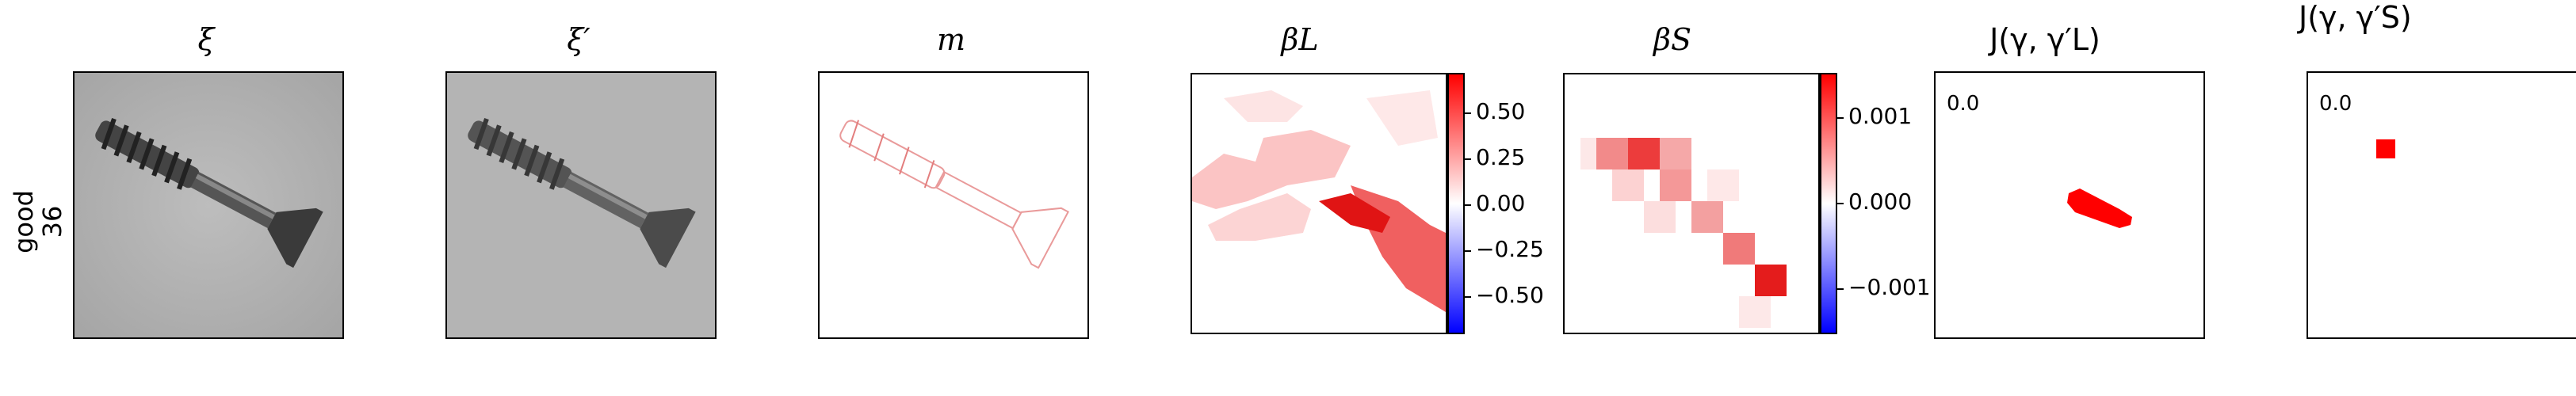 This screenshot has width=2576, height=396. I want to click on image-original, so click(208, 205).